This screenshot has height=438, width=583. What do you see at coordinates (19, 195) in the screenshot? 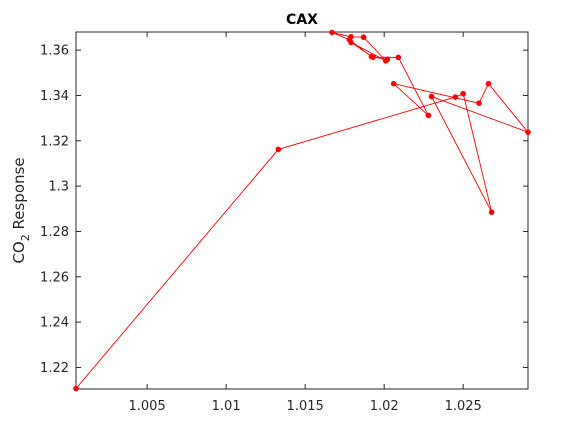
I see `y-axis-label-rest: Response` at bounding box center [19, 195].